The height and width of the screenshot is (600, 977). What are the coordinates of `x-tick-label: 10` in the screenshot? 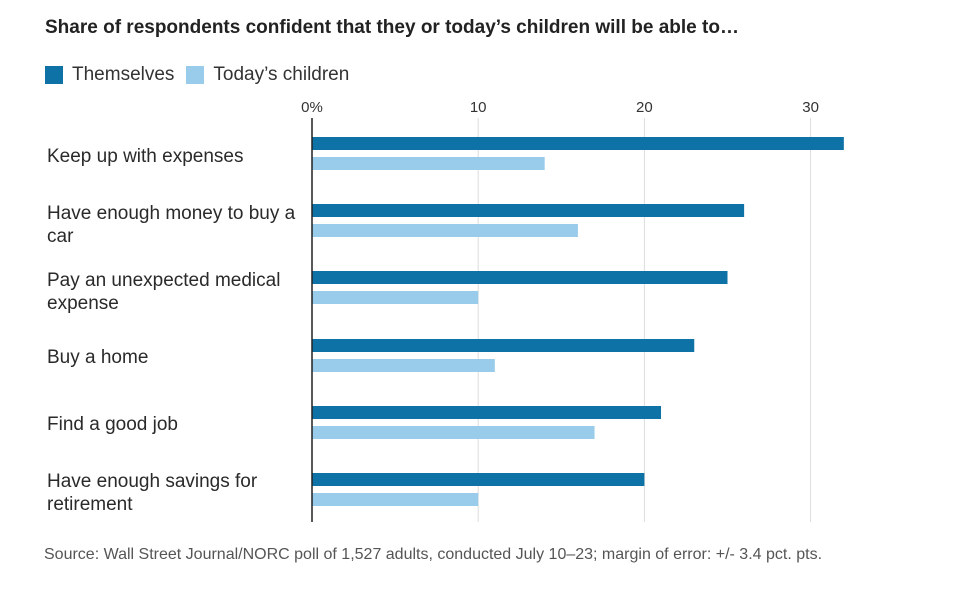 It's located at (478, 107).